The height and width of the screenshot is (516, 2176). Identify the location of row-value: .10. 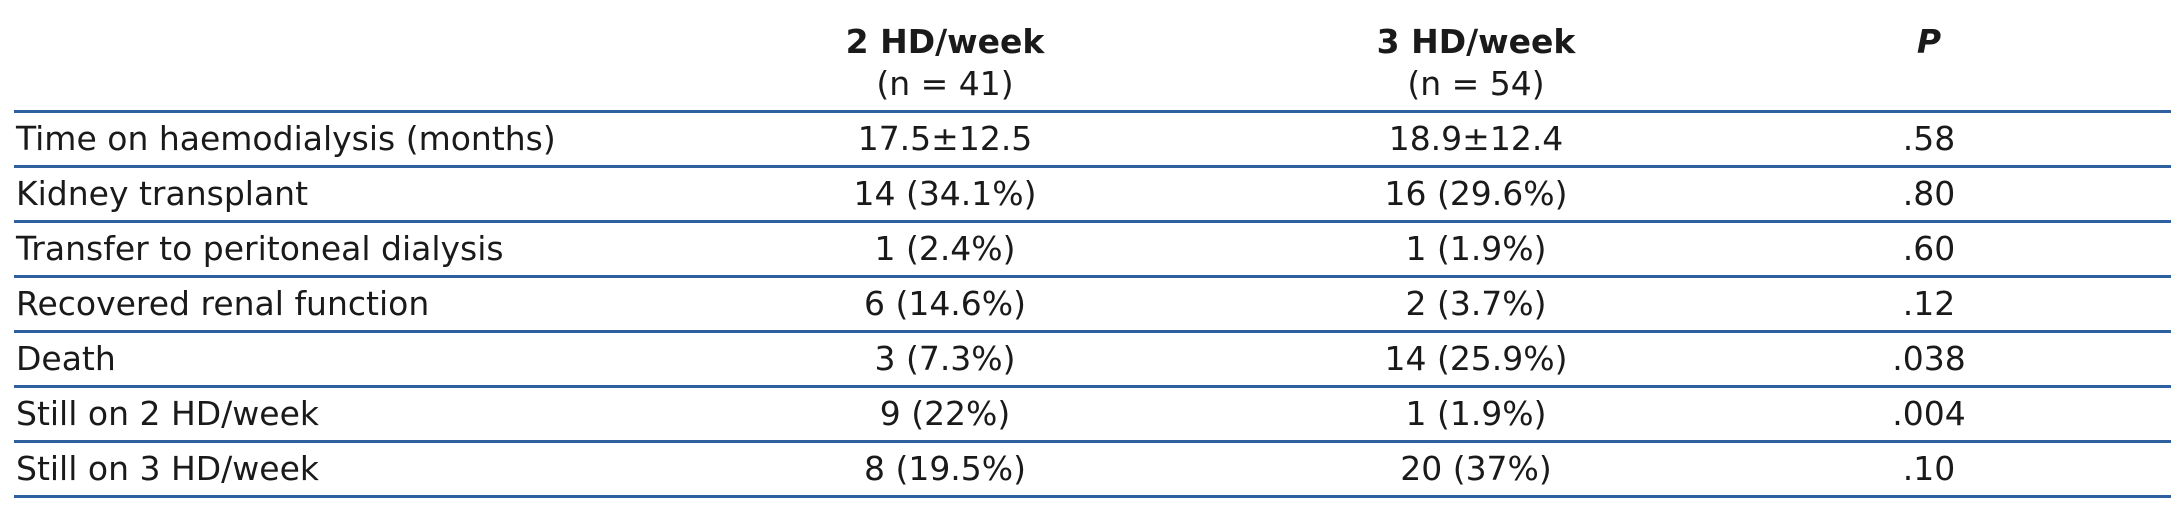
(1929, 468).